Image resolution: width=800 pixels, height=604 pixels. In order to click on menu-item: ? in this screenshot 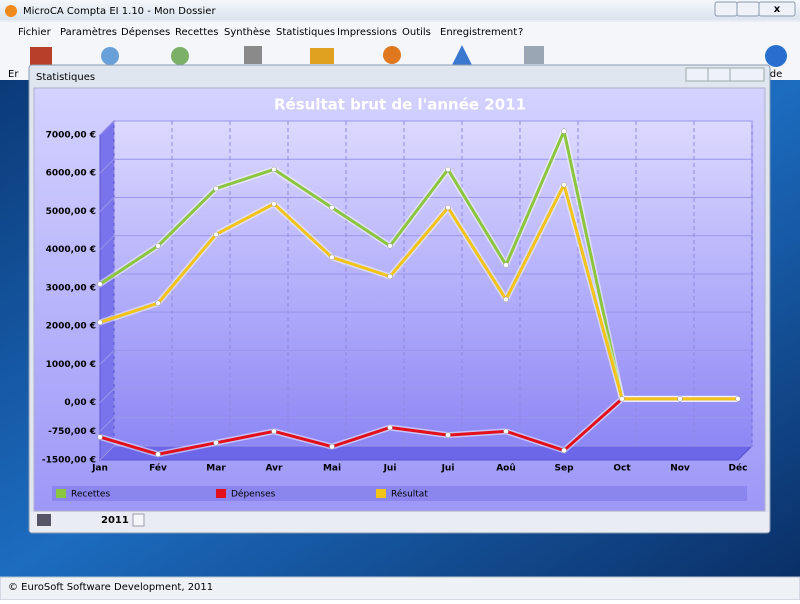, I will do `click(520, 32)`.